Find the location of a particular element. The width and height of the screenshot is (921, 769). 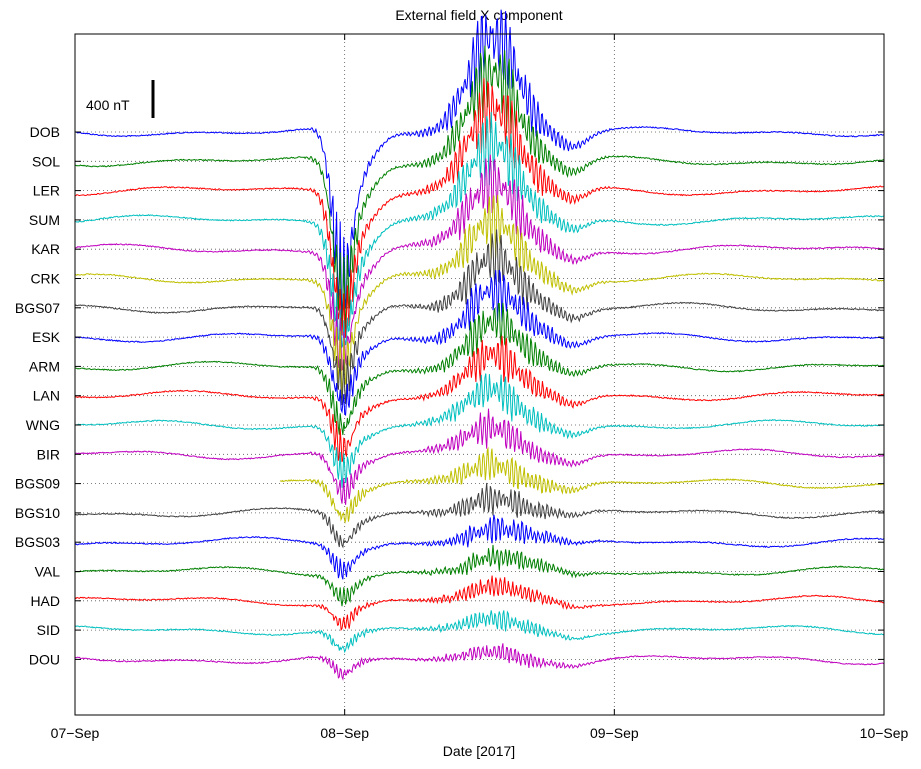

x-tick-label: 08−Sep is located at coordinates (344, 733).